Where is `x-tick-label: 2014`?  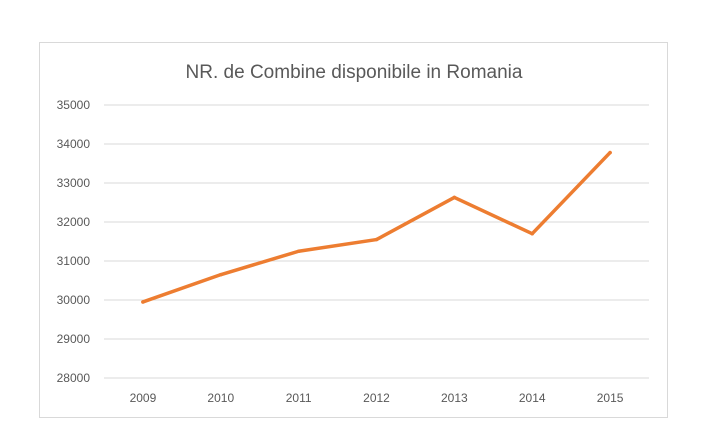 x-tick-label: 2014 is located at coordinates (532, 398).